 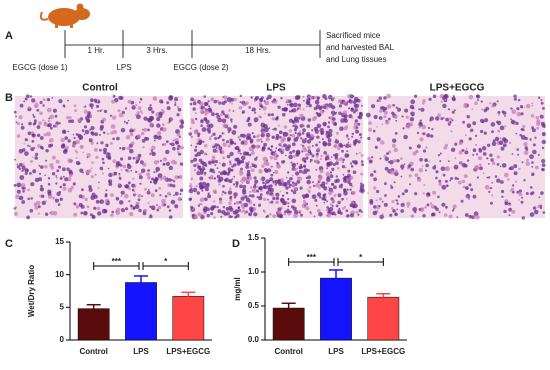 I want to click on x-tick-label: Control, so click(x=93, y=351).